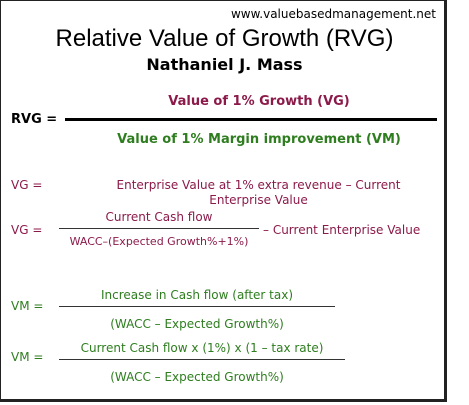 This screenshot has width=469, height=405. I want to click on vg1-line2: Enterprise Value, so click(258, 200).